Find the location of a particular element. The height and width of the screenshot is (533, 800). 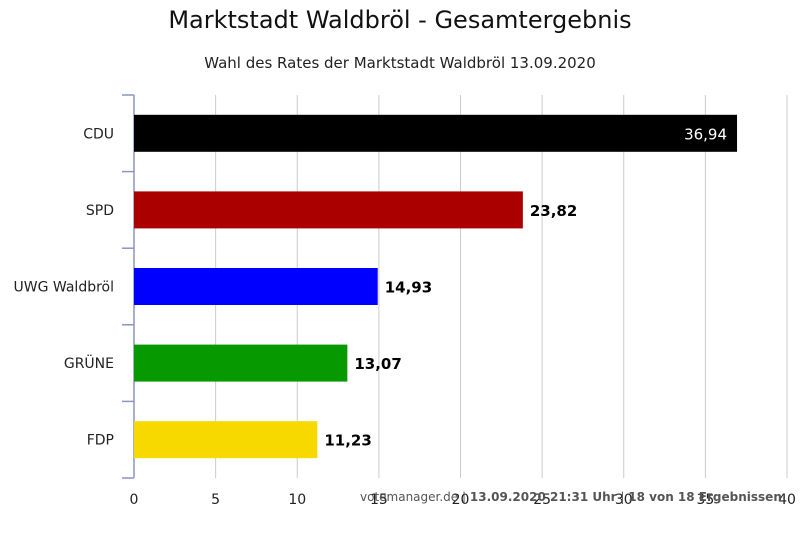

x-tick-label-1: 5 is located at coordinates (215, 500).